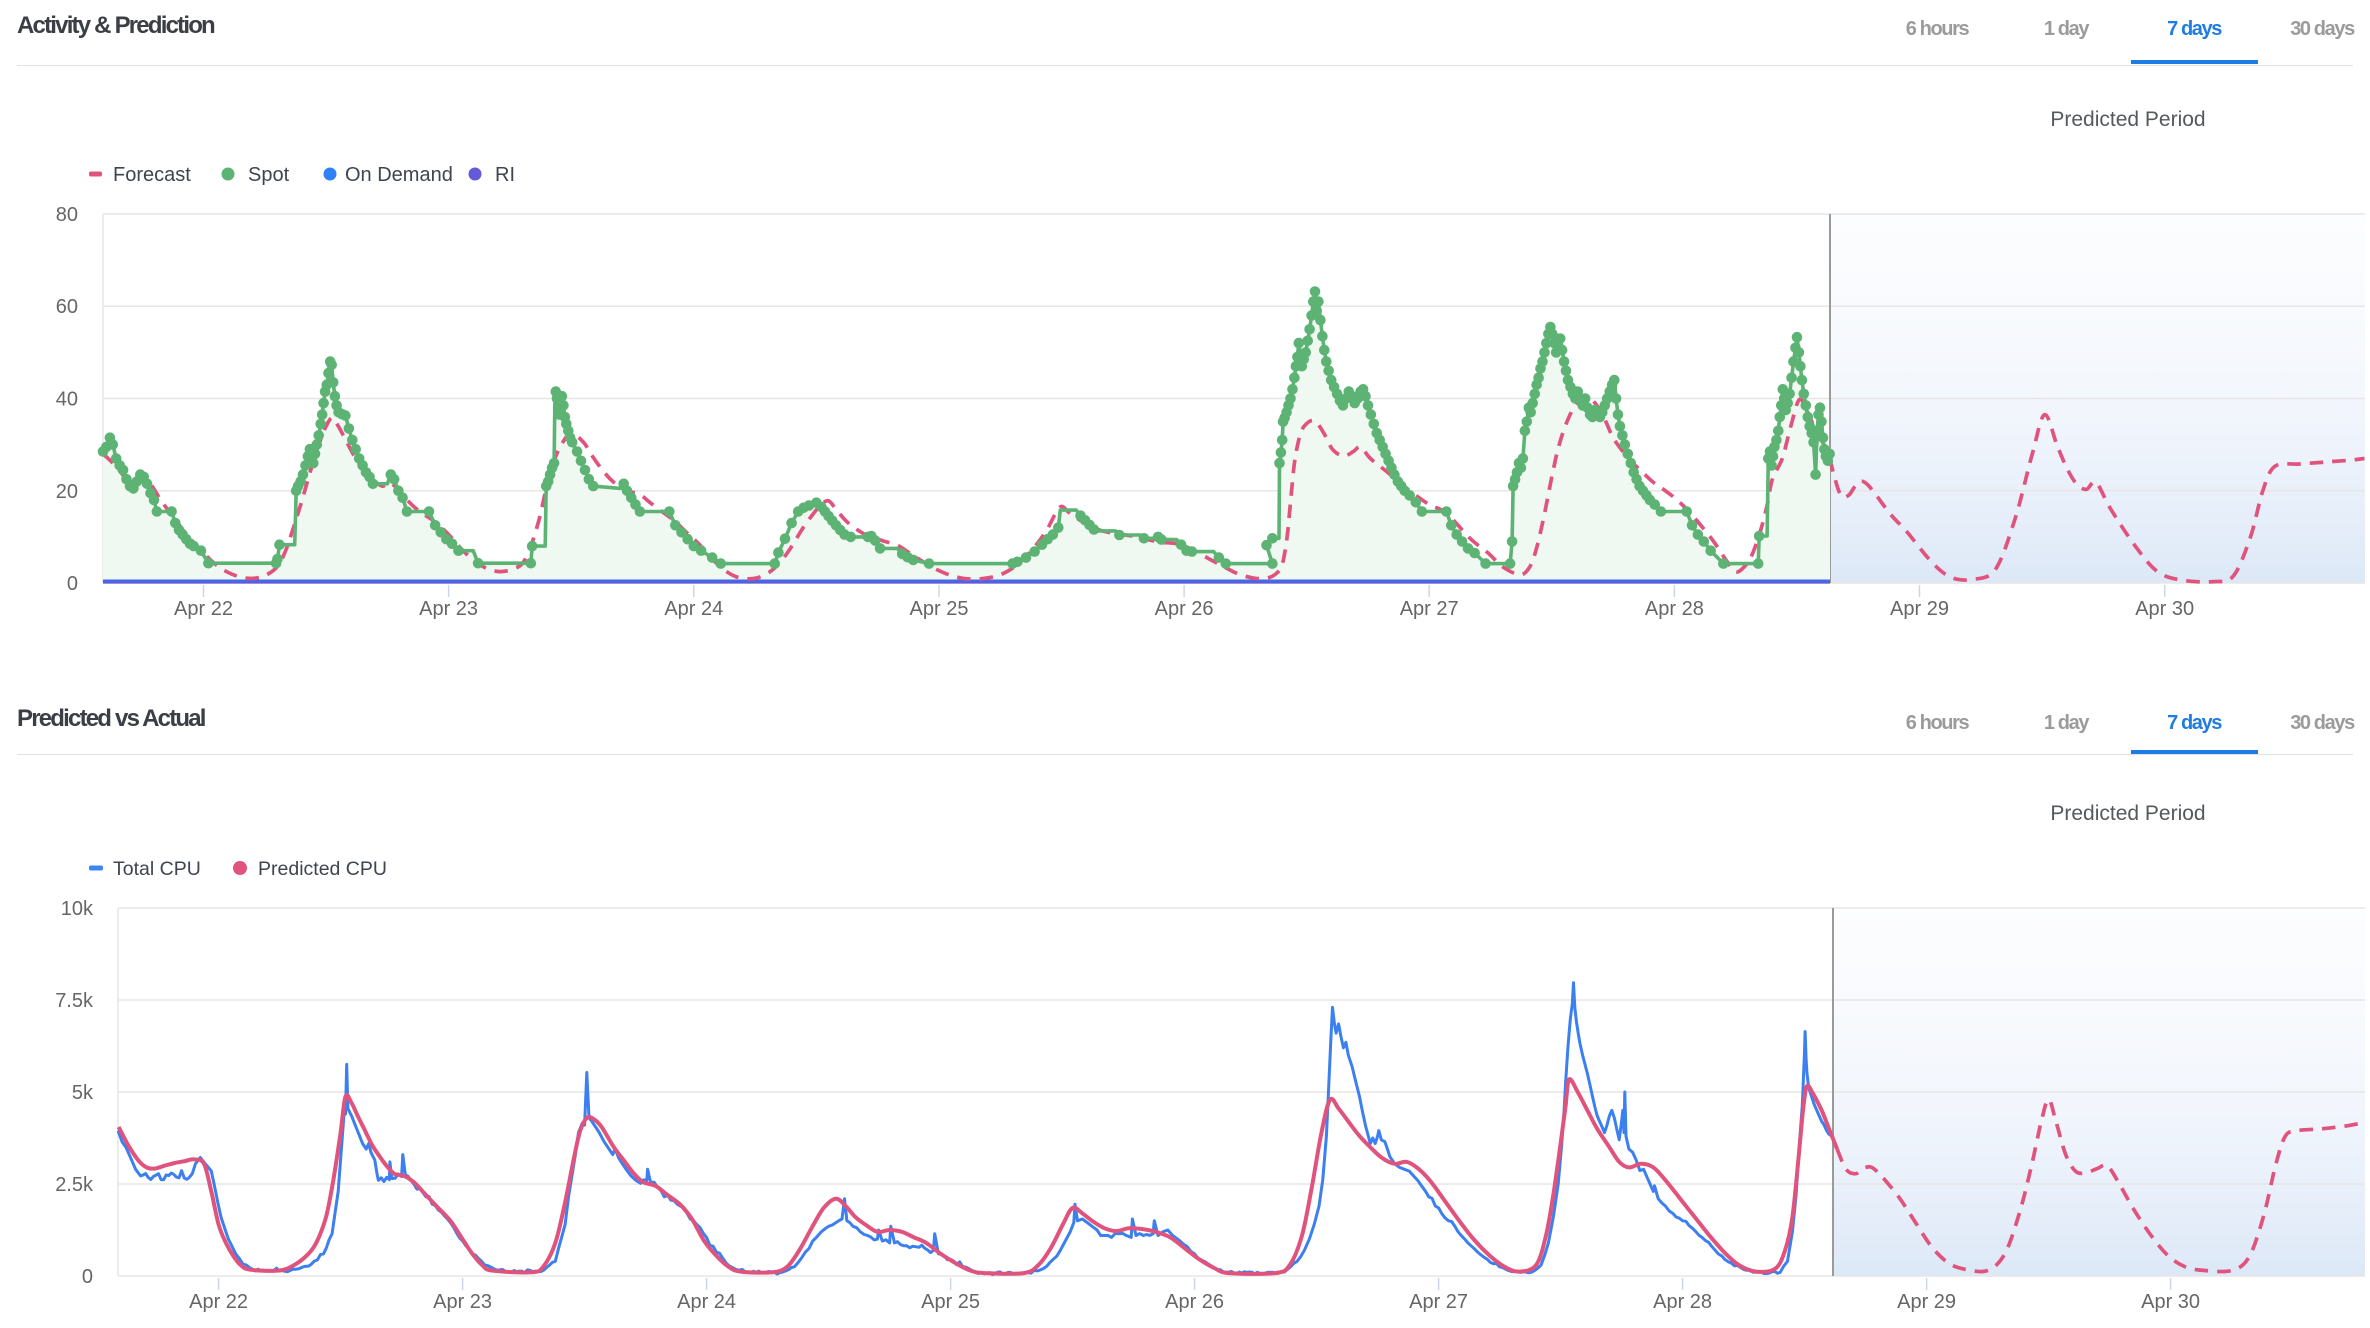 The height and width of the screenshot is (1328, 2370). Describe the element at coordinates (74, 1185) in the screenshot. I see `svg-text: 2.5k` at that location.